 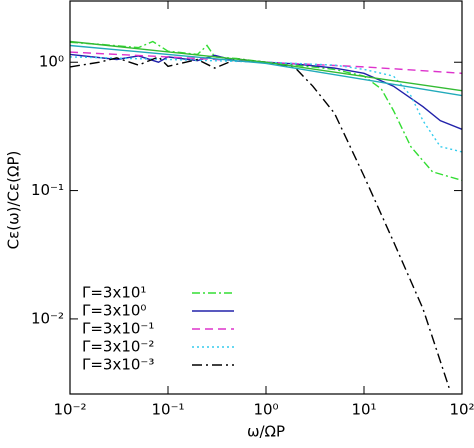 What do you see at coordinates (167, 410) in the screenshot?
I see `x-tick-label: 10⁻¹` at bounding box center [167, 410].